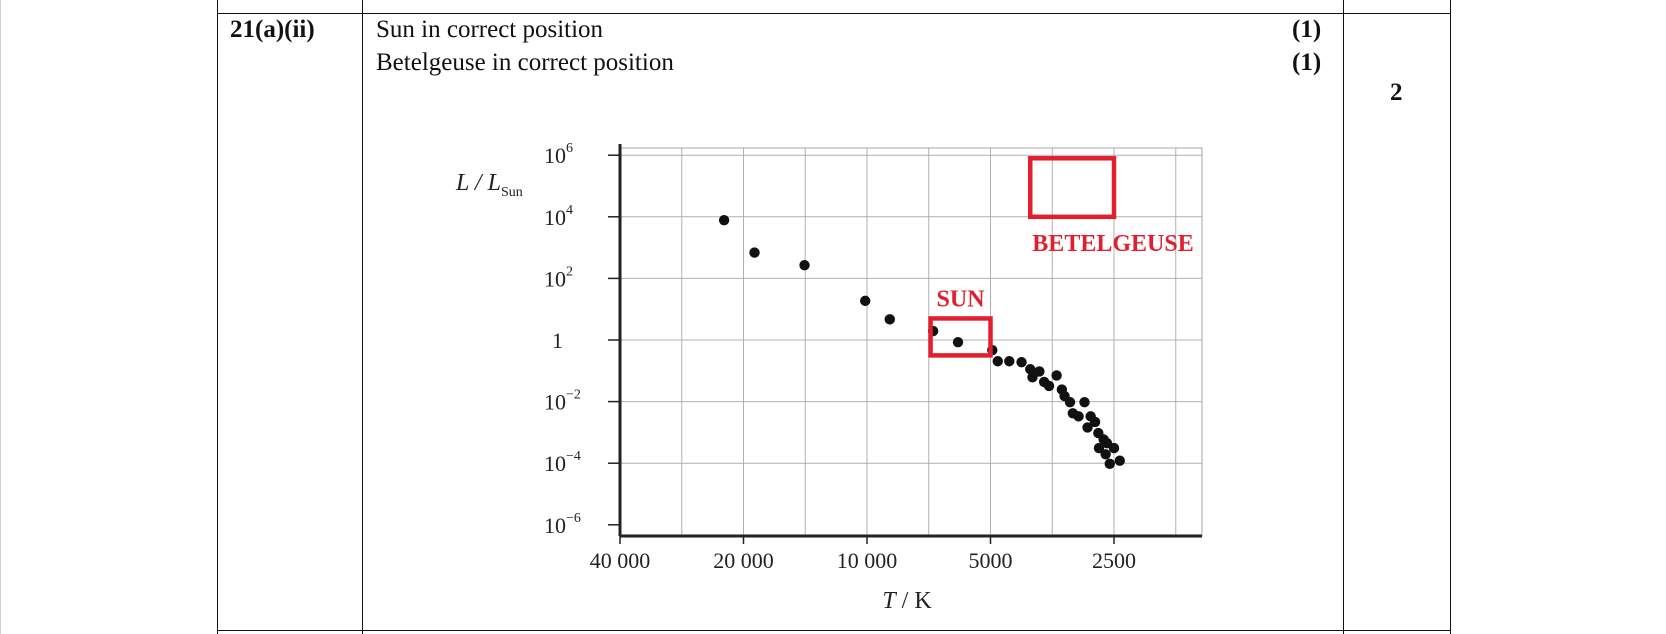 This screenshot has width=1666, height=634. What do you see at coordinates (1307, 62) in the screenshot?
I see `mark-betelgeuse: (1)` at bounding box center [1307, 62].